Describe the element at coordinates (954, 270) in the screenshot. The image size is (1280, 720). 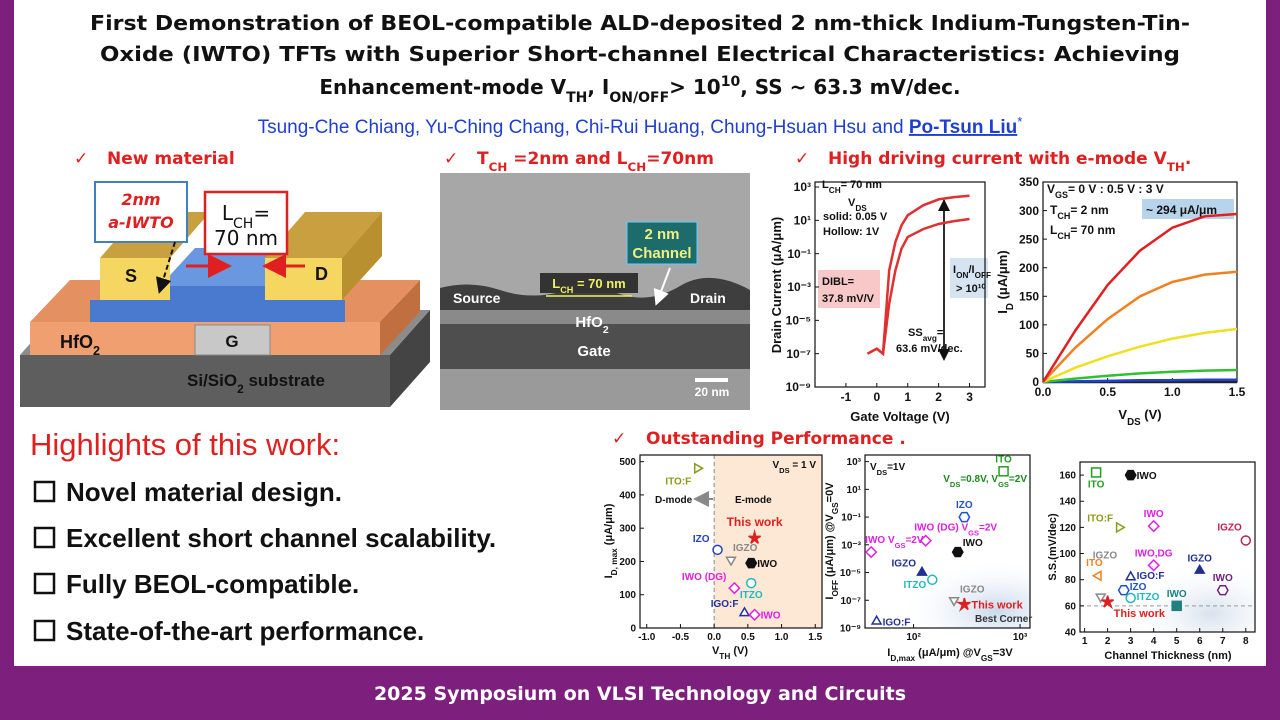
I see `text-part: I` at that location.